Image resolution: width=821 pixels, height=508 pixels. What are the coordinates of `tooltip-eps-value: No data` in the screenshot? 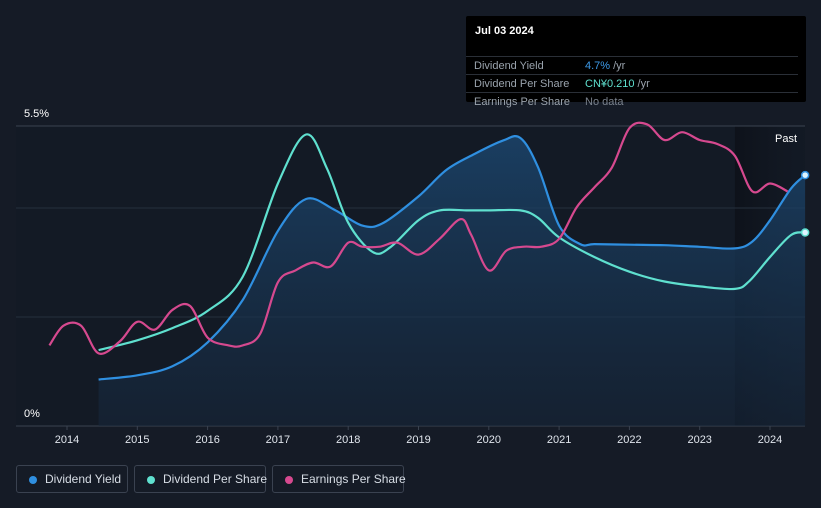 It's located at (604, 102).